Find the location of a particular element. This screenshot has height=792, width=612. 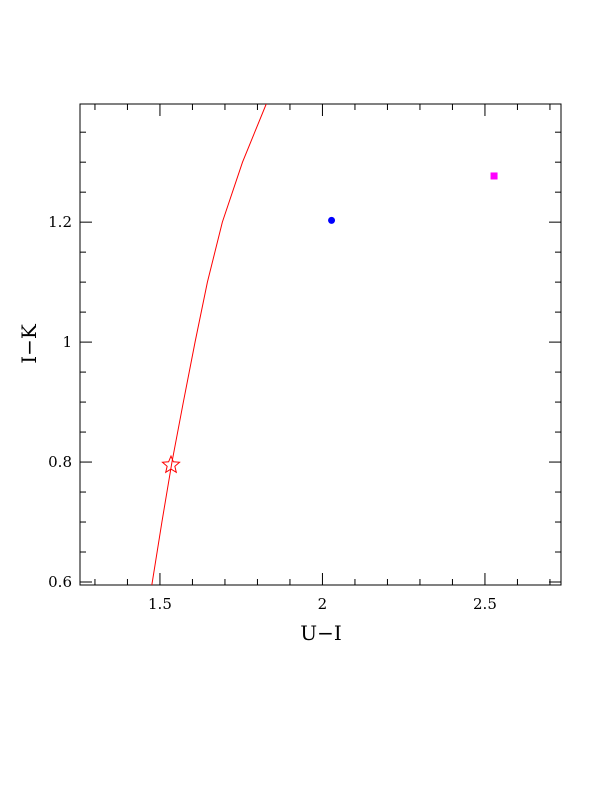

square-marker is located at coordinates (494, 176).